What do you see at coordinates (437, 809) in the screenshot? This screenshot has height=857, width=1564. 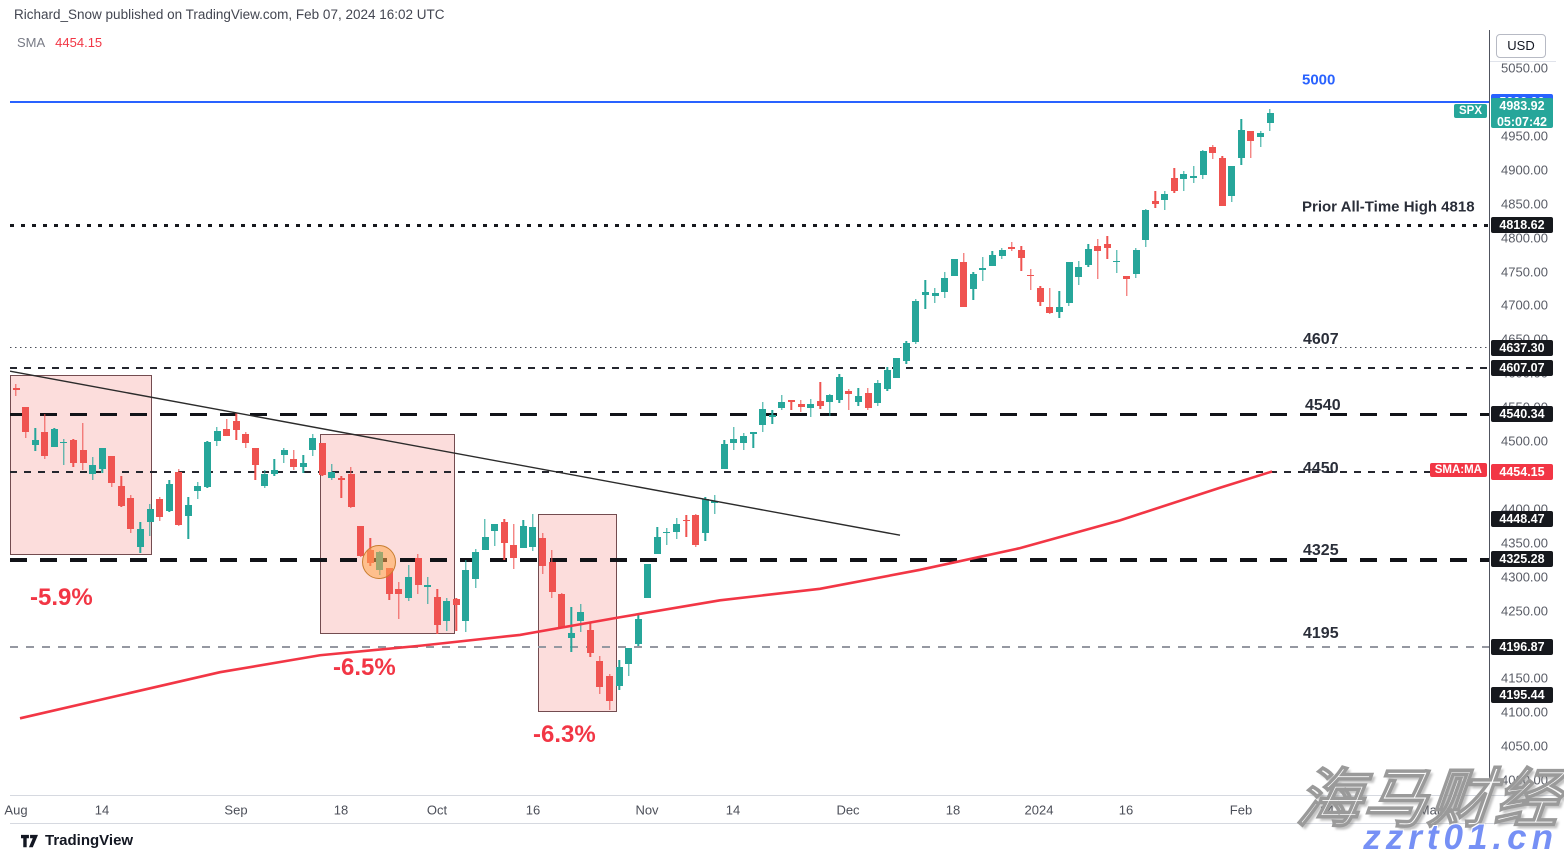 I see `time-label-Oct: Oct` at bounding box center [437, 809].